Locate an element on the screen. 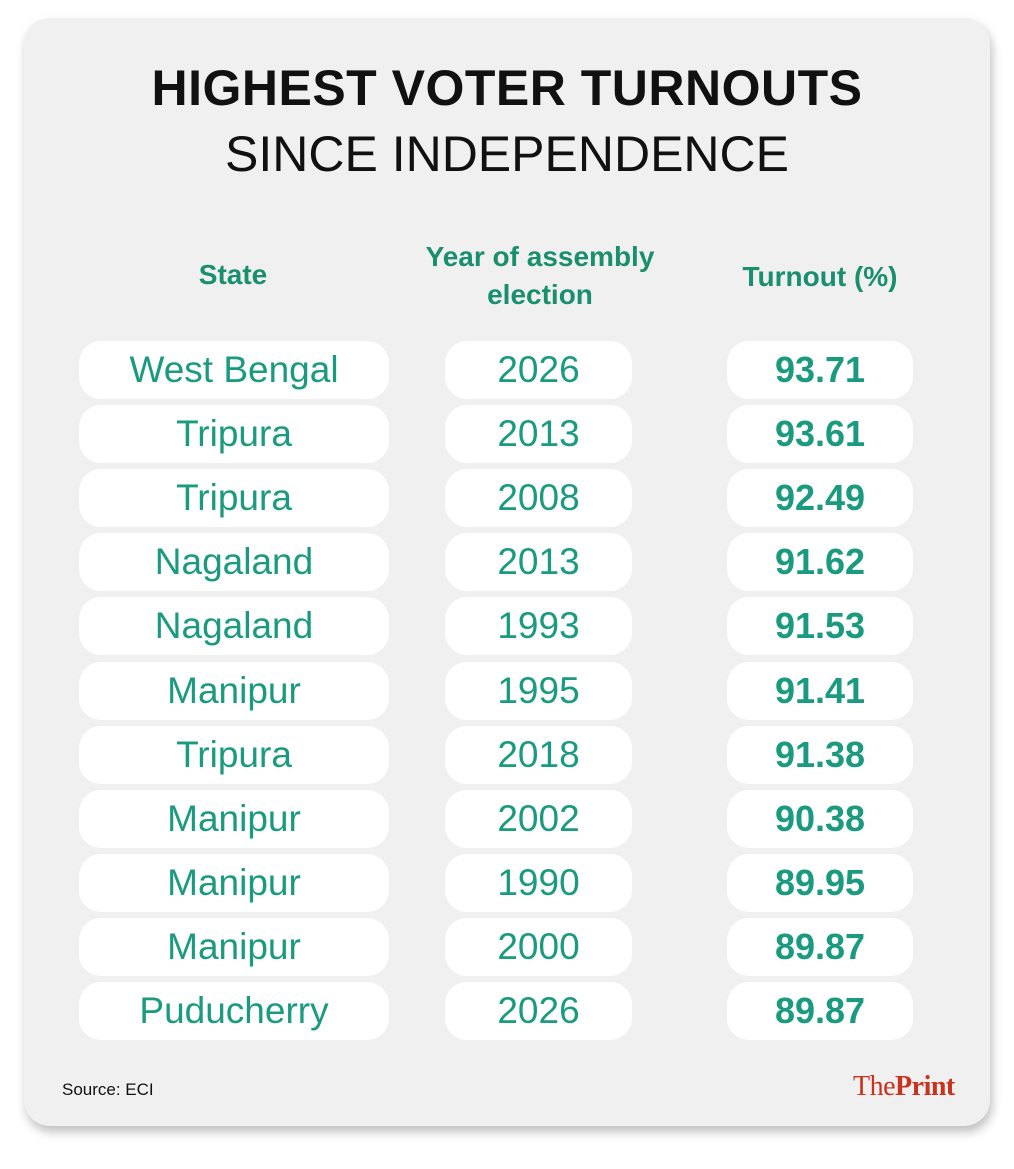 This screenshot has width=1014, height=1169. header-year-line2: election is located at coordinates (540, 294).